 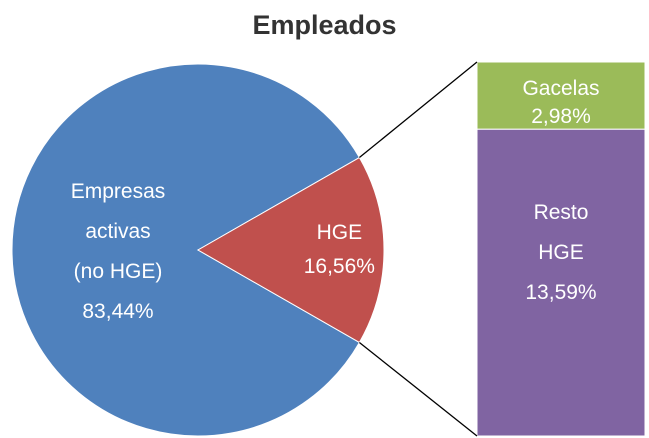 I want to click on label-text: 16,56%, so click(x=339, y=266).